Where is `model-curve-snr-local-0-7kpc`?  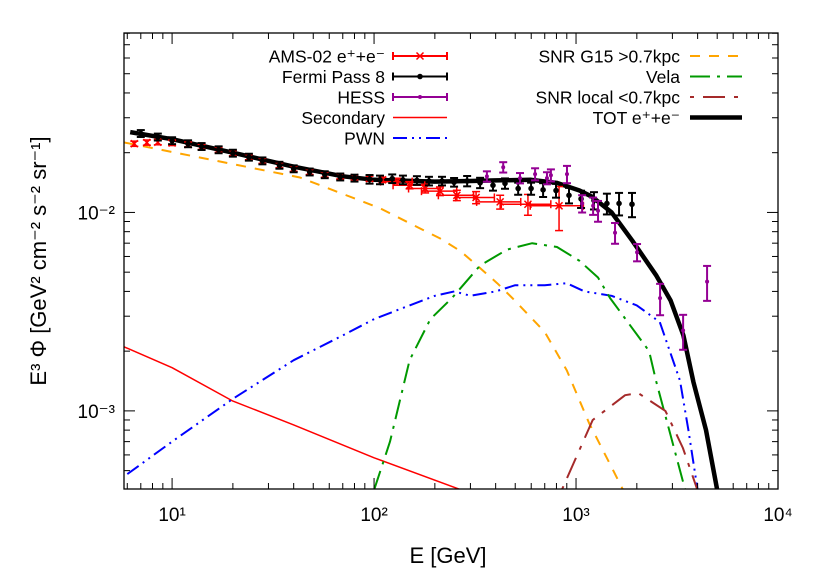 model-curve-snr-local-0-7kpc is located at coordinates (630, 440).